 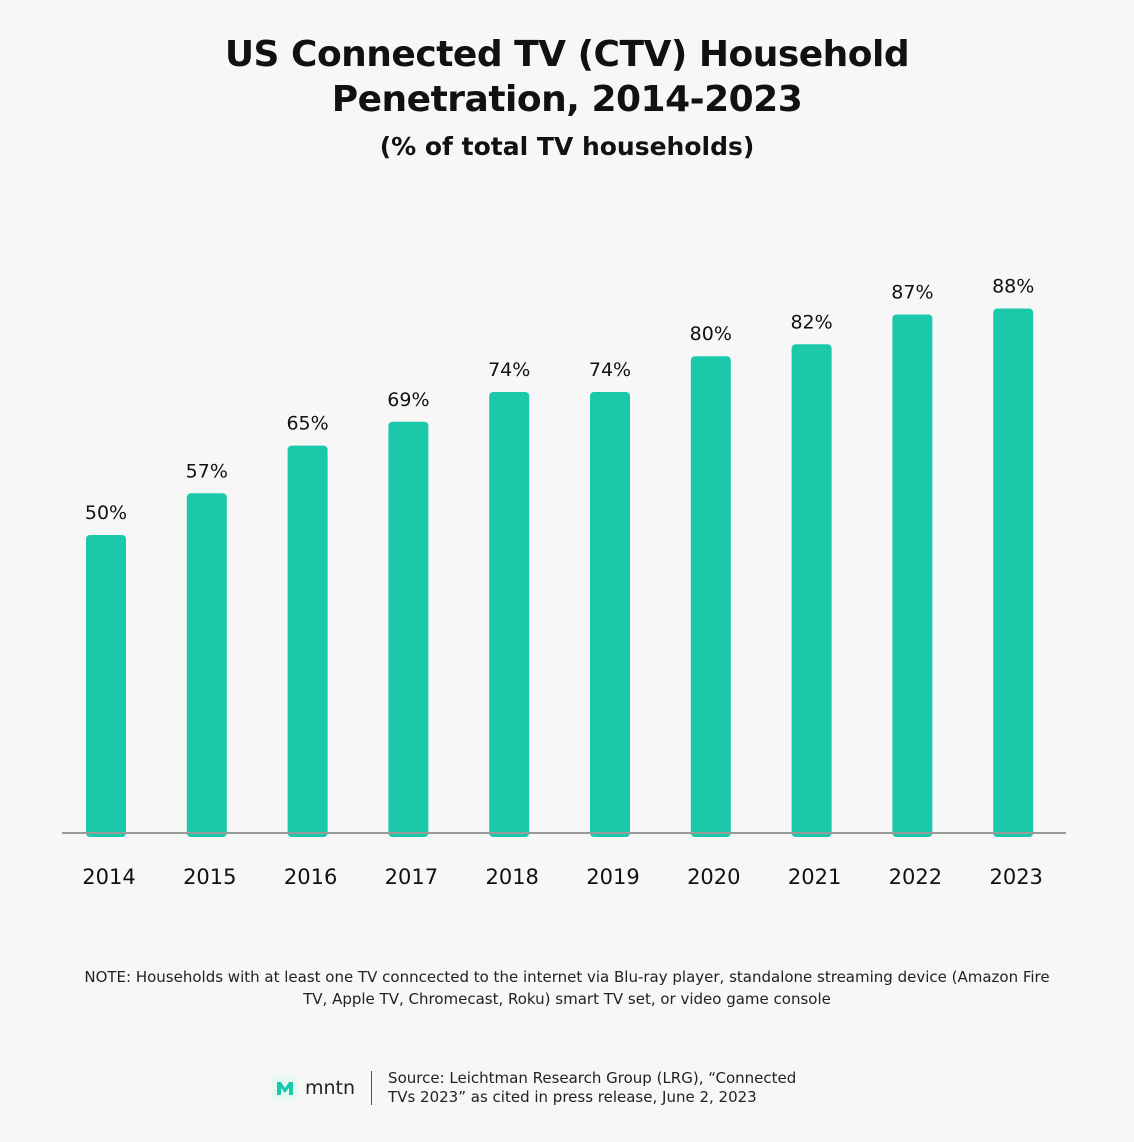 What do you see at coordinates (106, 686) in the screenshot?
I see `bar-2014` at bounding box center [106, 686].